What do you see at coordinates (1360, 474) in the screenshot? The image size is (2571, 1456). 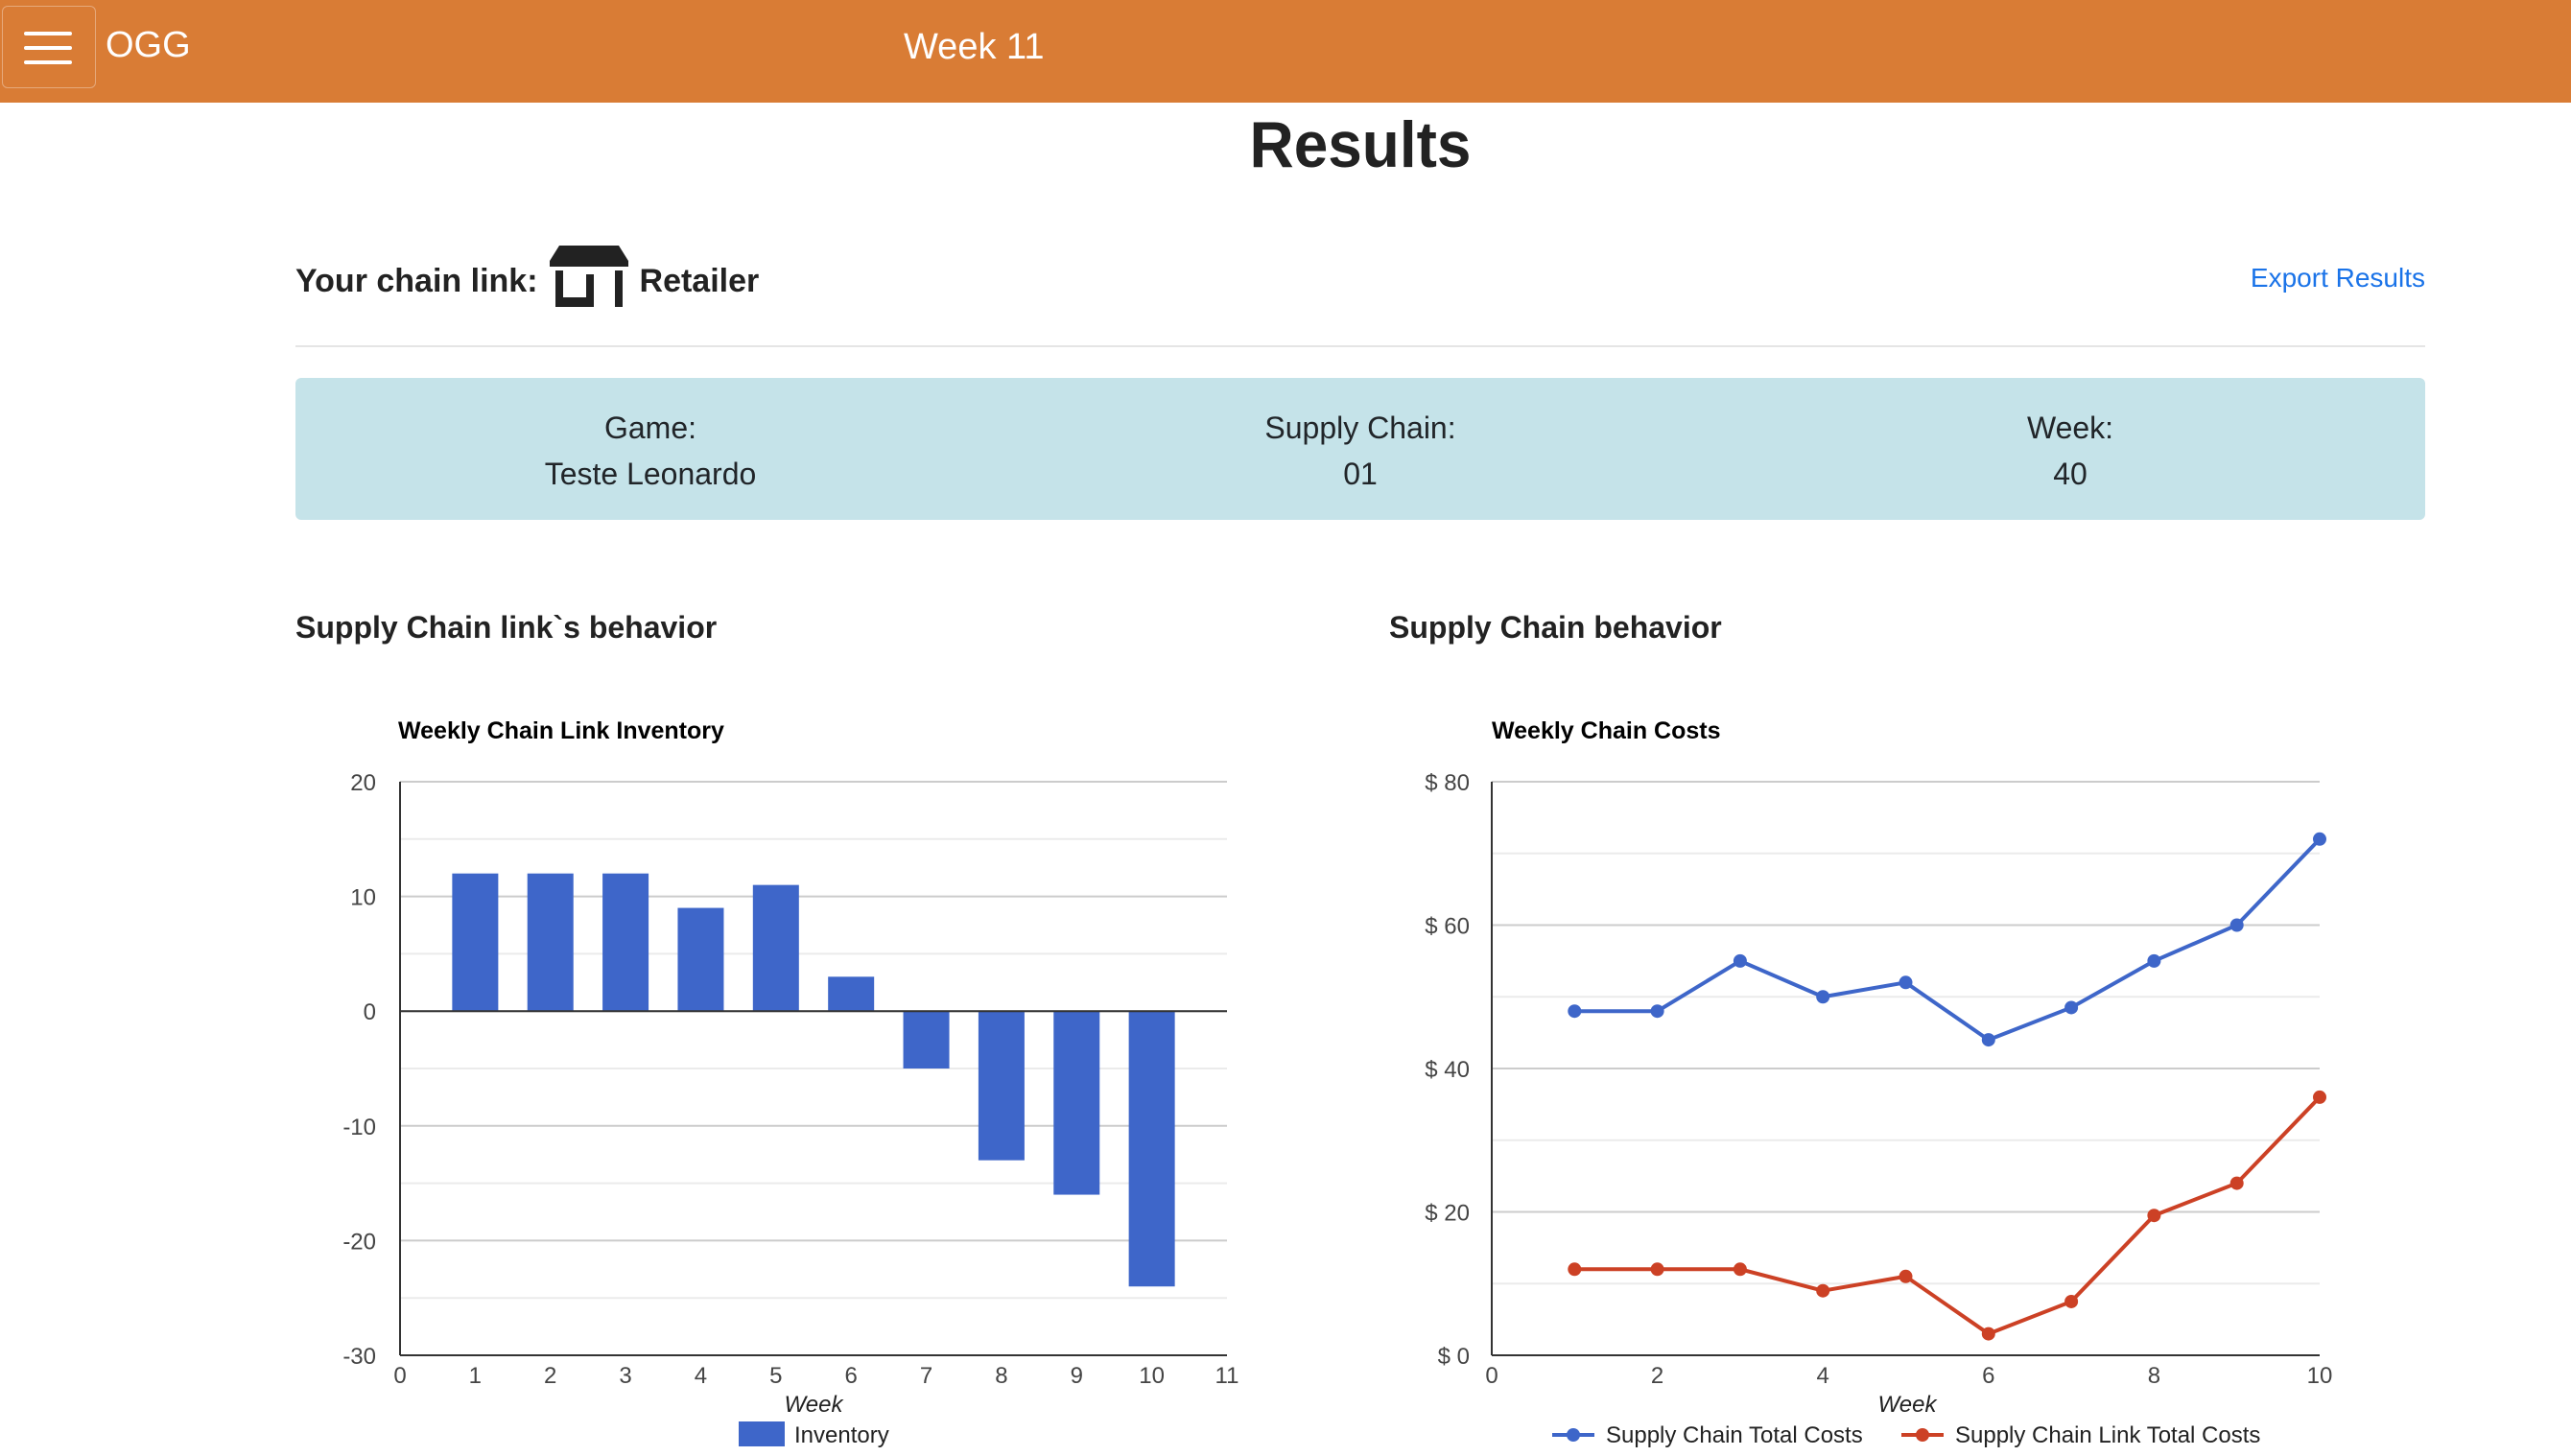 I see `supply-chain-value: 01` at bounding box center [1360, 474].